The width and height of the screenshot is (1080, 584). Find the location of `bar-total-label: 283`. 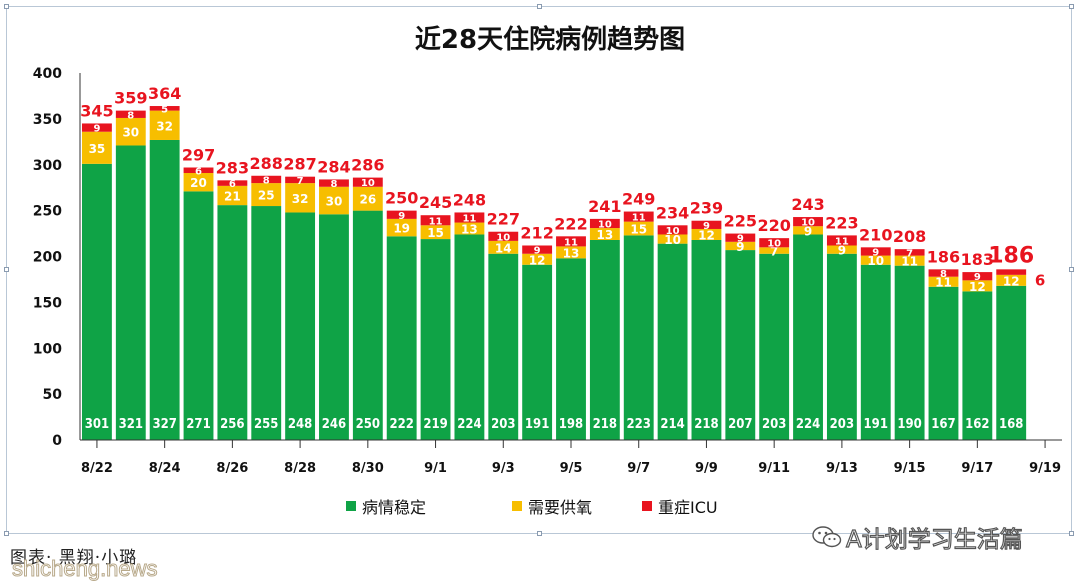

bar-total-label: 283 is located at coordinates (232, 167).